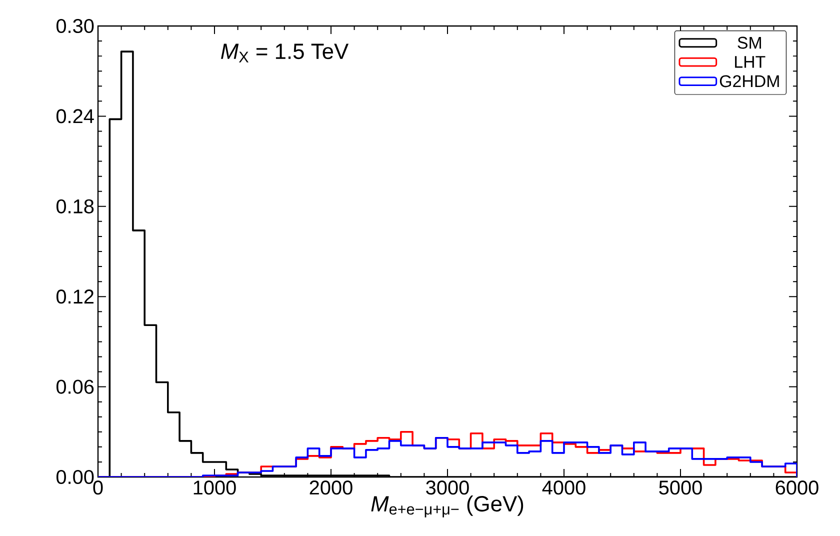 The width and height of the screenshot is (840, 536). Describe the element at coordinates (680, 487) in the screenshot. I see `x-tick-label: 5000` at that location.